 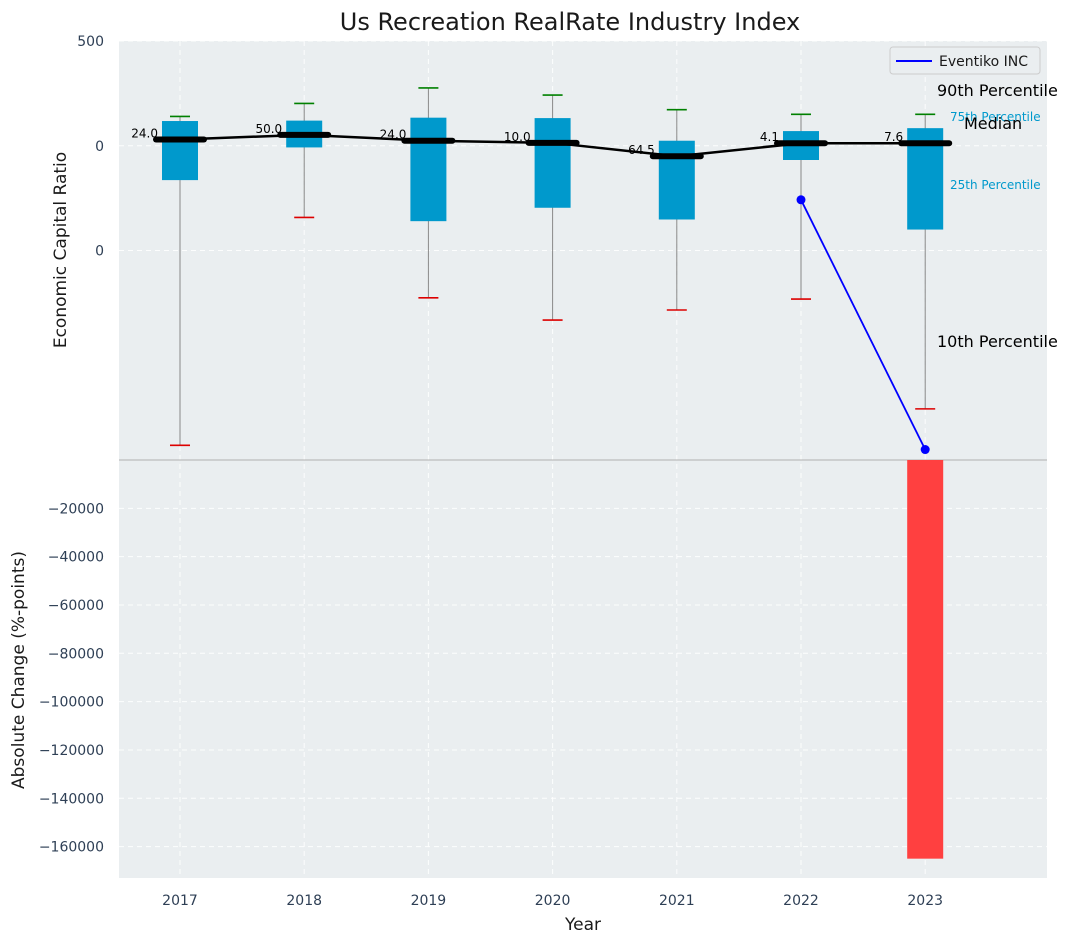 What do you see at coordinates (144, 133) in the screenshot?
I see `median-value-label: 24.0` at bounding box center [144, 133].